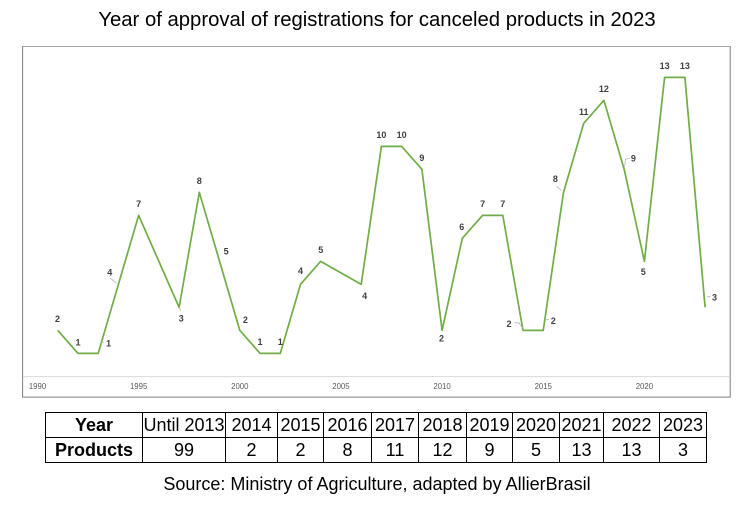 This screenshot has height=509, width=750. What do you see at coordinates (544, 386) in the screenshot?
I see `svg-text: 2015` at bounding box center [544, 386].